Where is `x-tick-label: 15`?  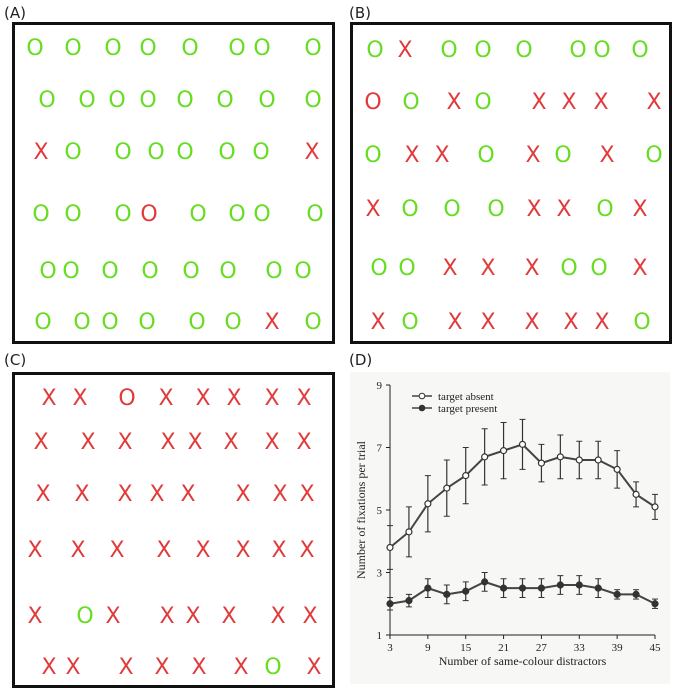 x-tick-label: 15 is located at coordinates (466, 648).